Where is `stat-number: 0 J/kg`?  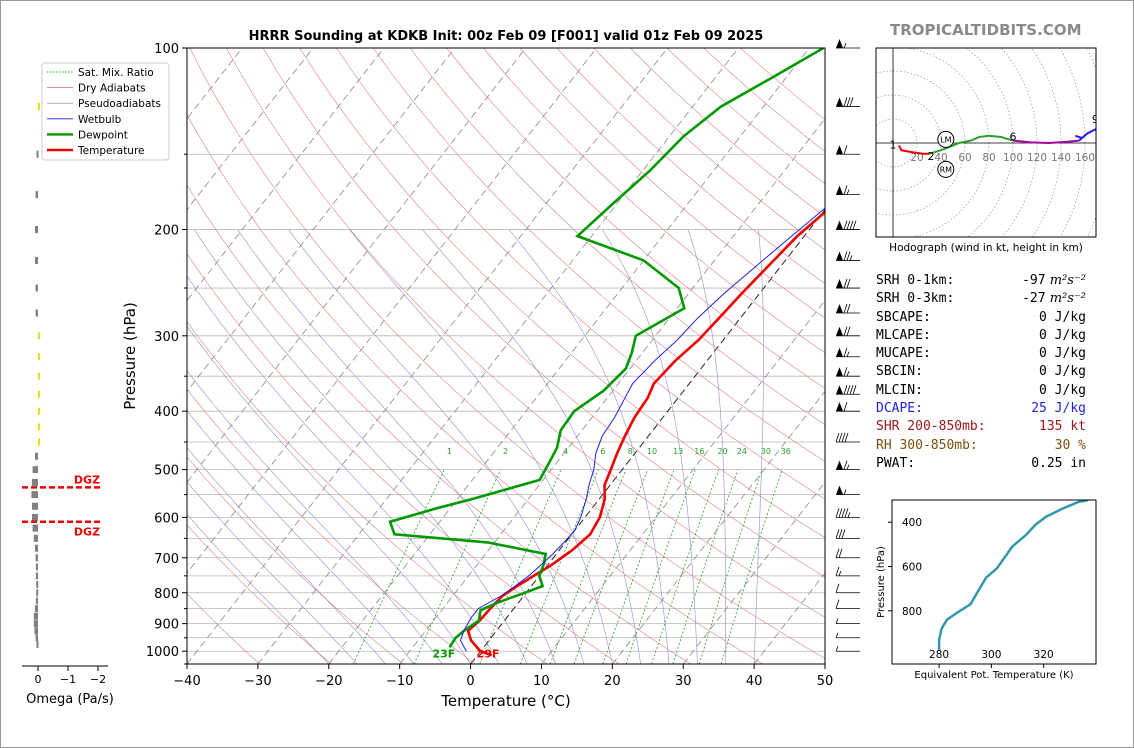
stat-number: 0 J/kg is located at coordinates (1062, 317).